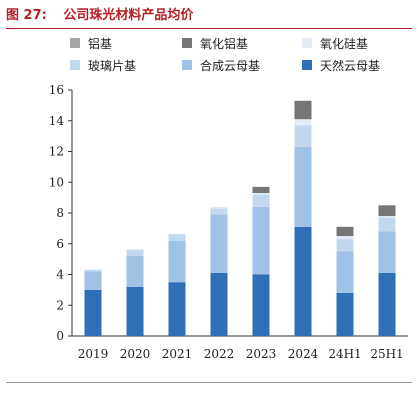 Image resolution: width=418 pixels, height=412 pixels. What do you see at coordinates (26, 15) in the screenshot?
I see `figure-label: 图 27:` at bounding box center [26, 15].